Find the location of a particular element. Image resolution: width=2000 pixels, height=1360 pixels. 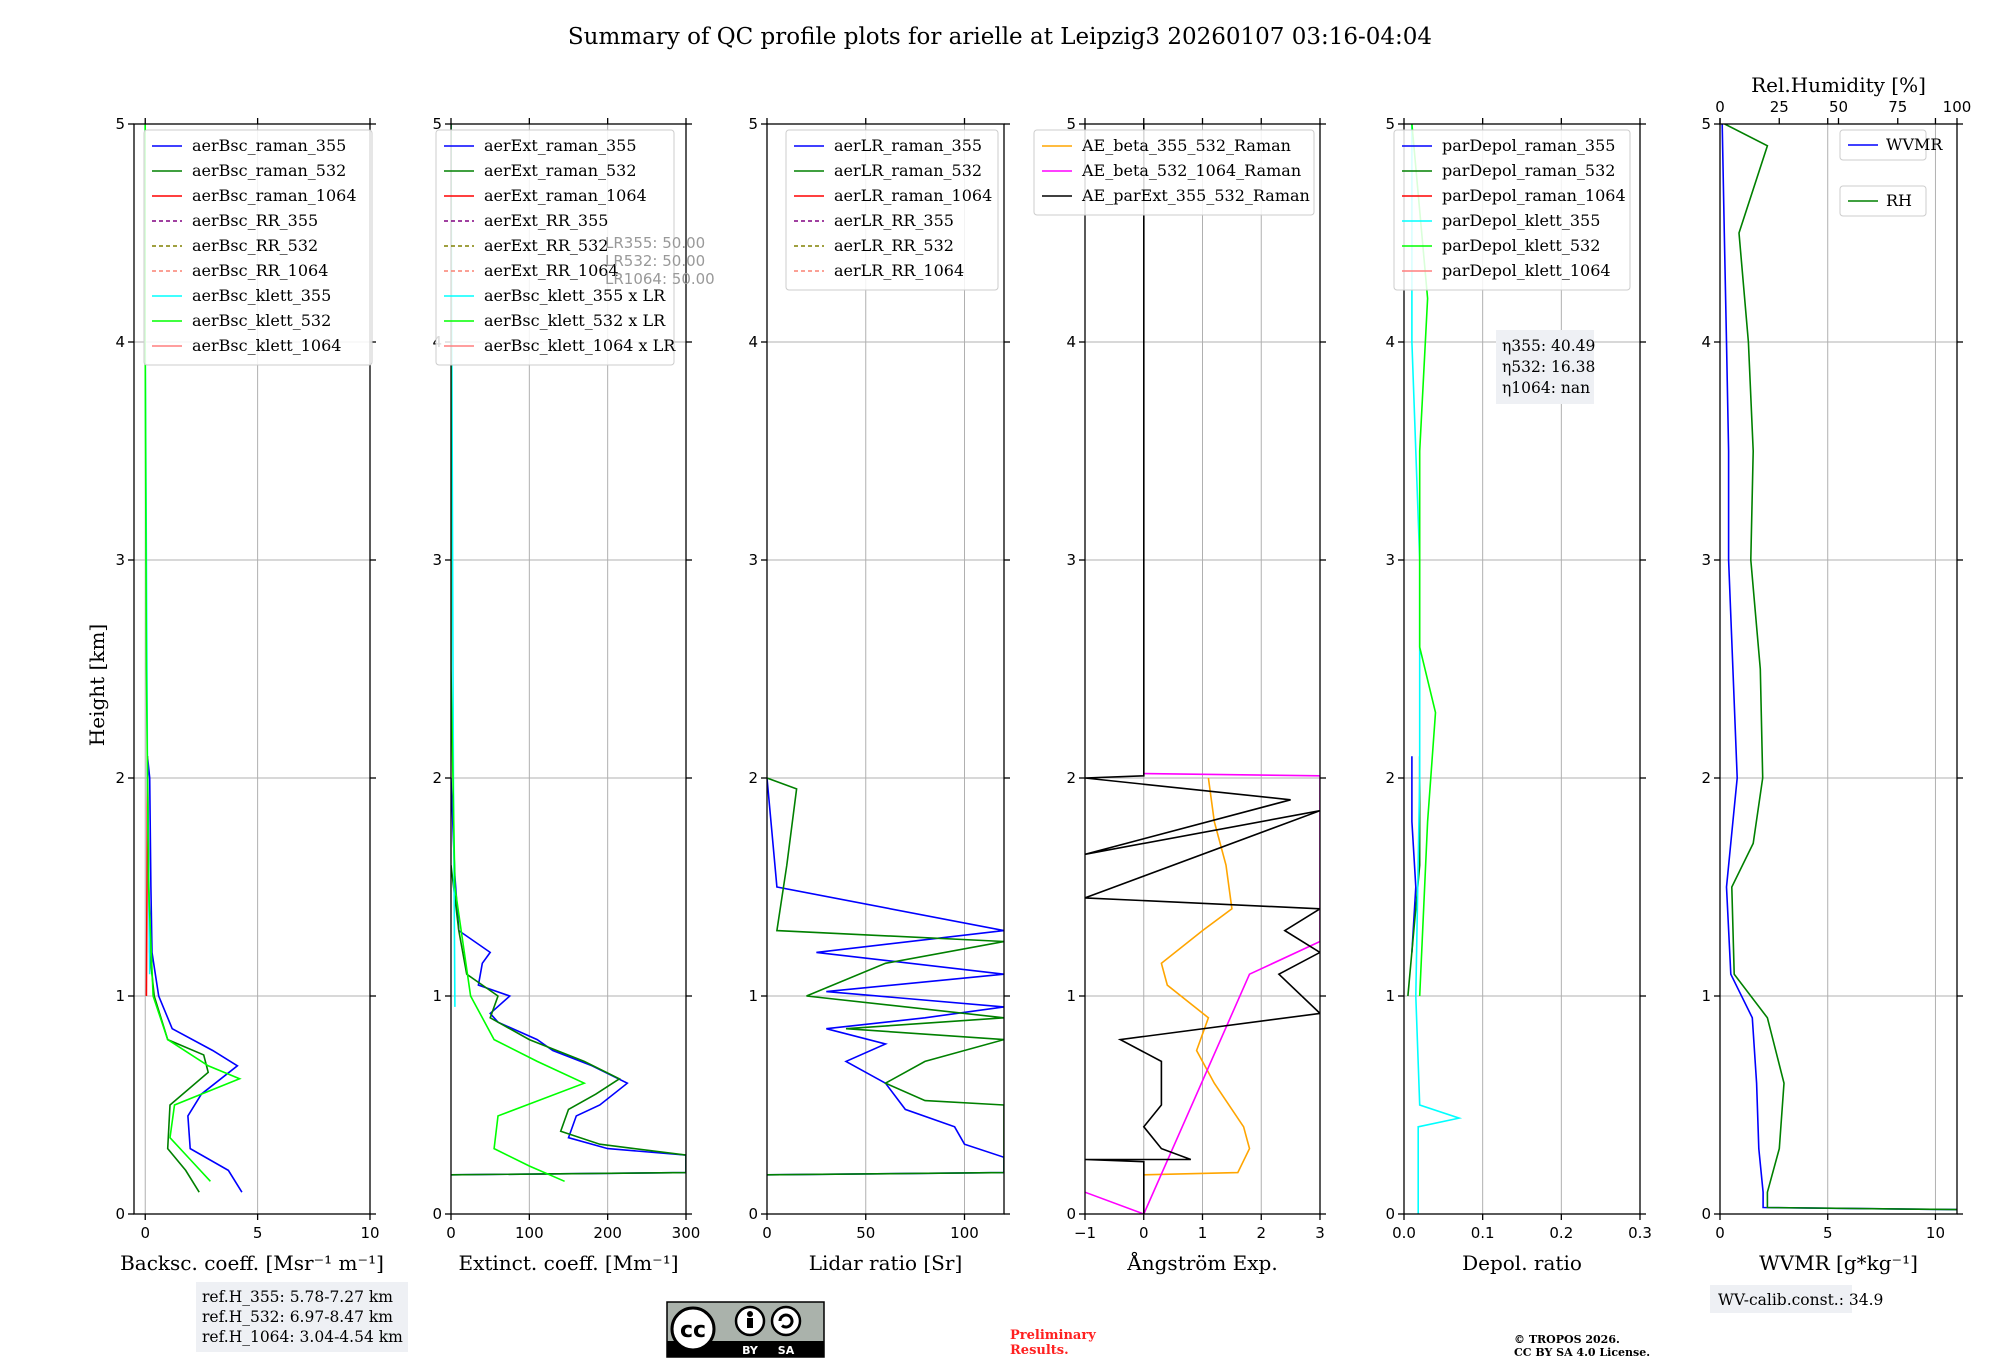

top-x-tick-label: 50 is located at coordinates (1838, 107).